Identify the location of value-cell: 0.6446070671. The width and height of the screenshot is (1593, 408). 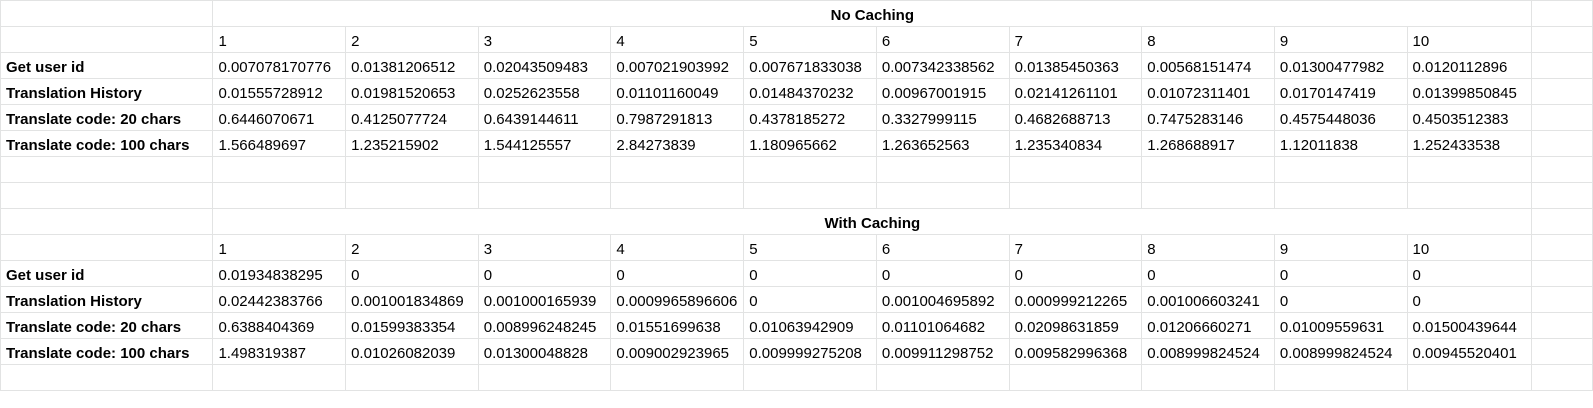
(279, 117).